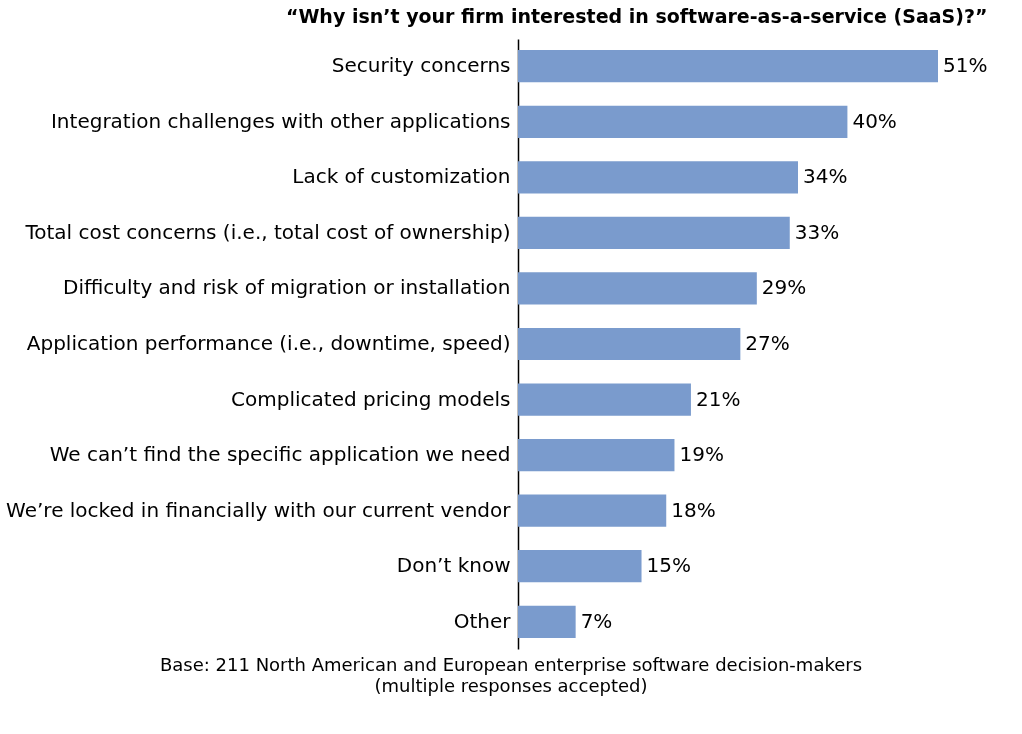 The image size is (1022, 734). I want to click on data-label: 33%, so click(817, 231).